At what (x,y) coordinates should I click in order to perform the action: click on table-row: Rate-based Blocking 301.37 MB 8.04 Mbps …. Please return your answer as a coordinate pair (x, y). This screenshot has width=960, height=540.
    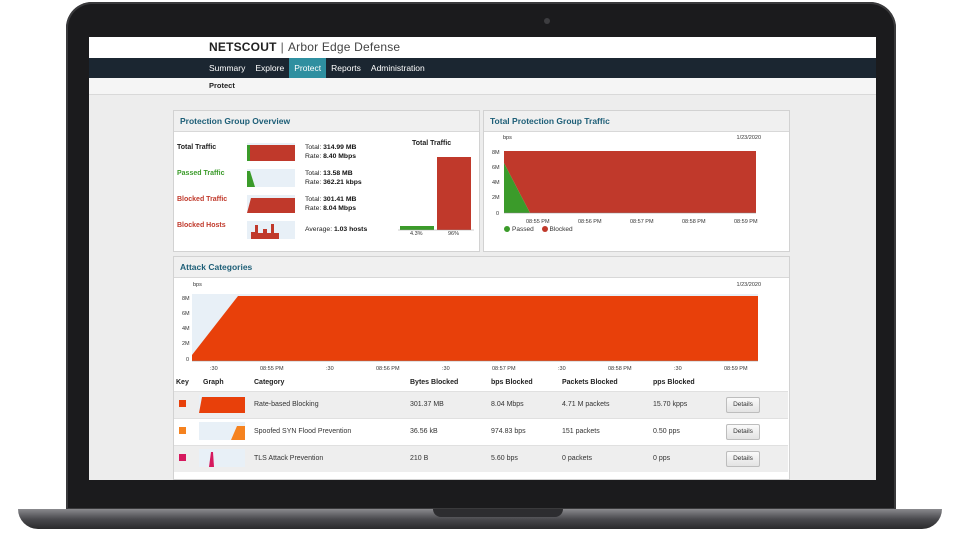
    Looking at the image, I should click on (481, 404).